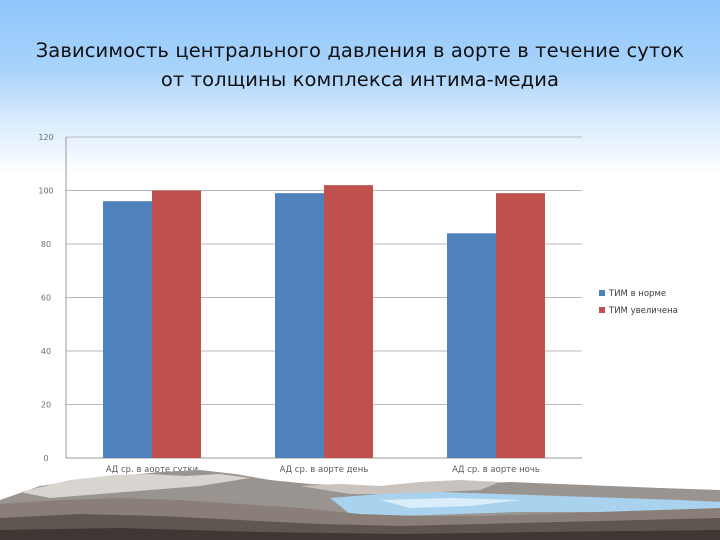 This screenshot has height=540, width=720. Describe the element at coordinates (46, 405) in the screenshot. I see `y-tick-label: 20` at that location.